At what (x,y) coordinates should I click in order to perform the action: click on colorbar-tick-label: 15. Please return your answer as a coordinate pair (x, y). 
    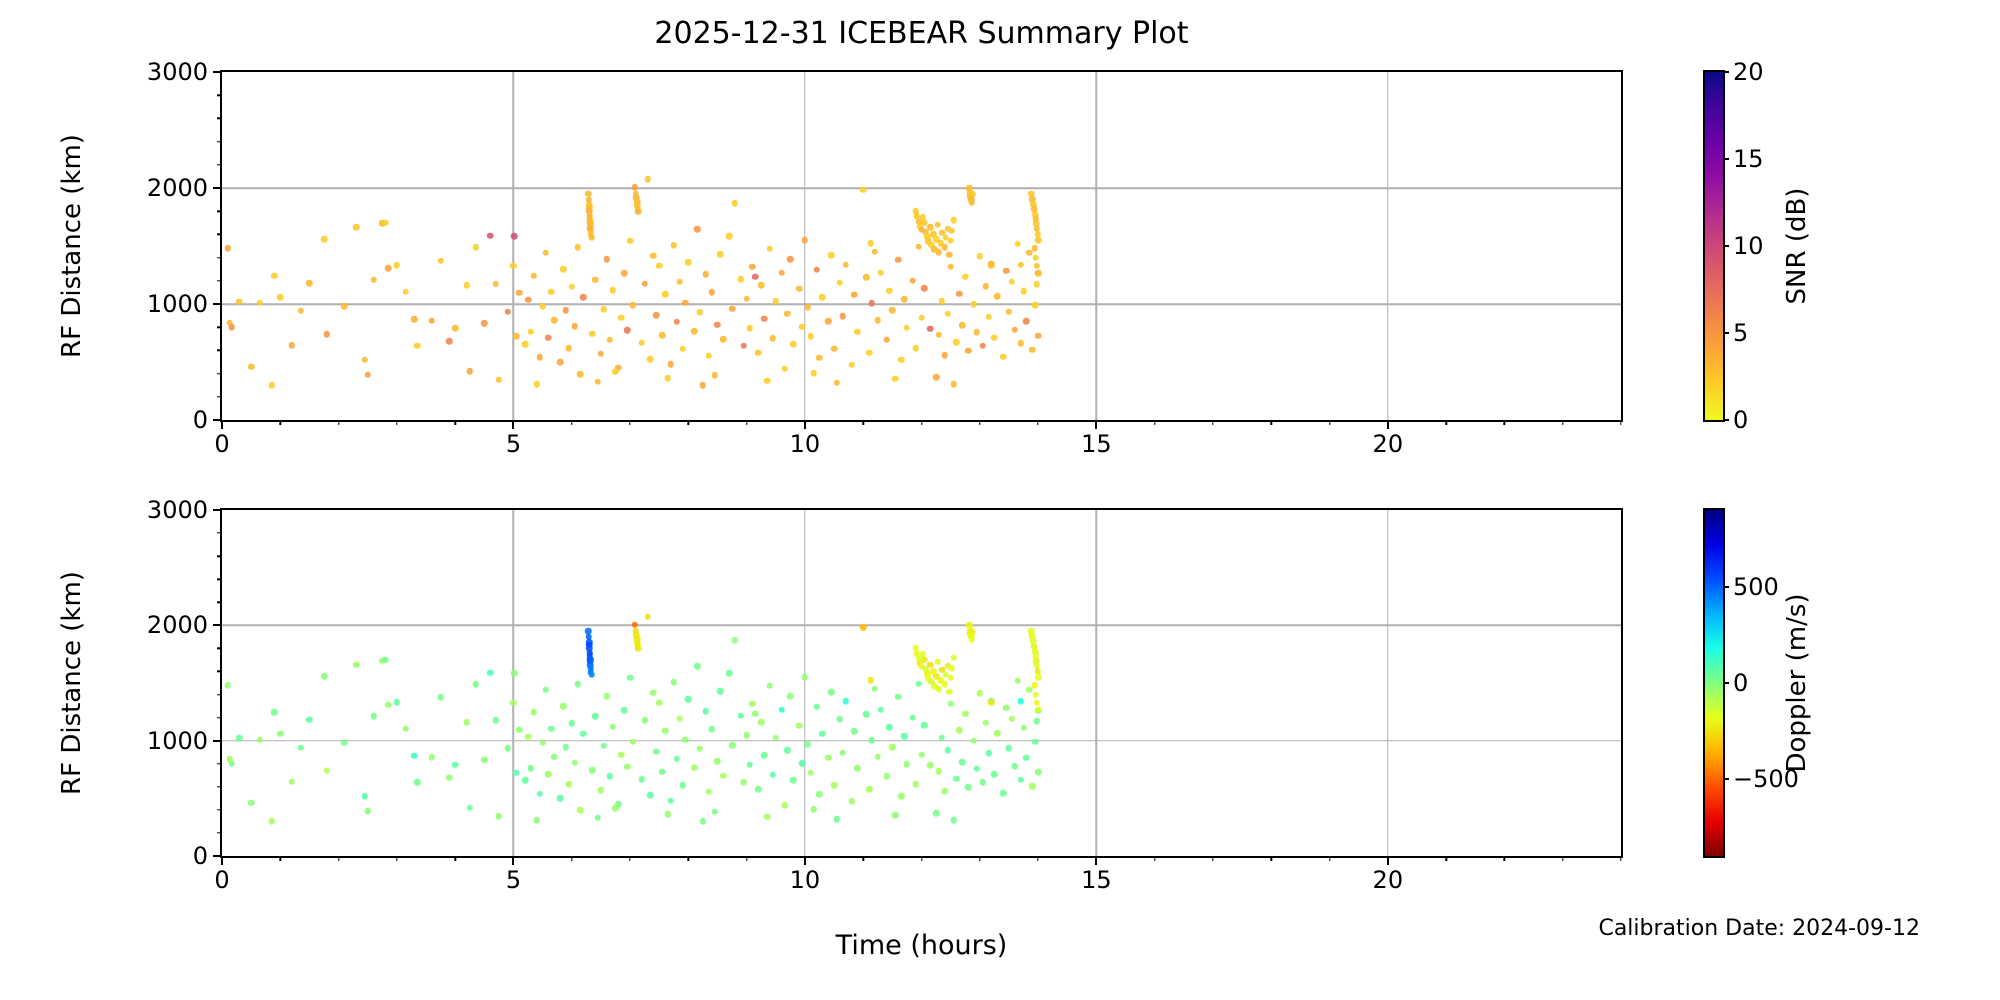
    Looking at the image, I should click on (1748, 159).